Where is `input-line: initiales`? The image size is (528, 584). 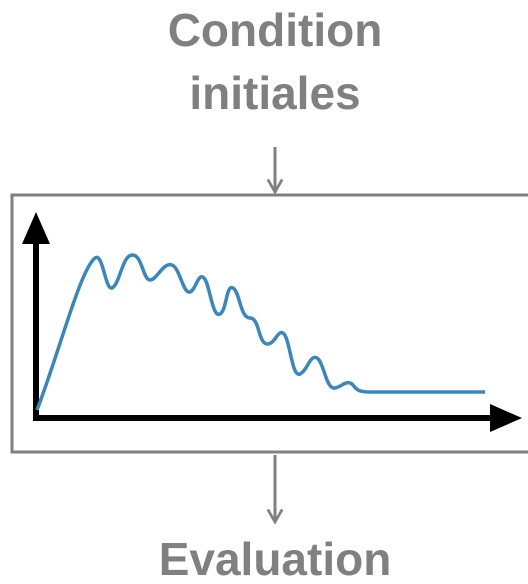 input-line: initiales is located at coordinates (274, 93).